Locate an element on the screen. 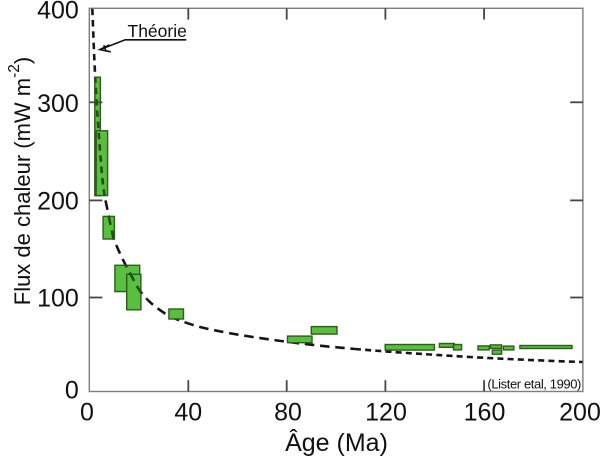  svg-text: Flux de chaleur (mW m-2) is located at coordinates (20, 181).